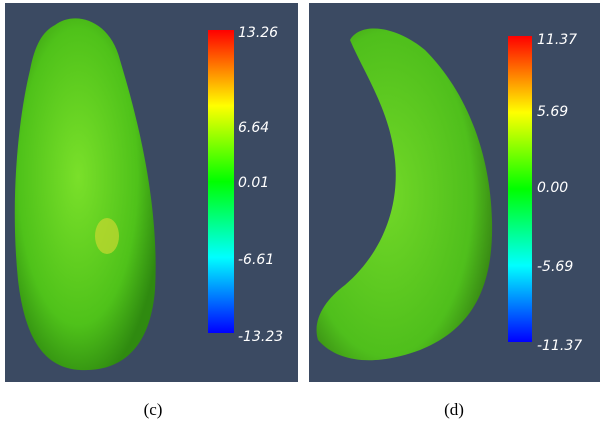  I want to click on colorbar-label: 11.37, so click(557, 40).